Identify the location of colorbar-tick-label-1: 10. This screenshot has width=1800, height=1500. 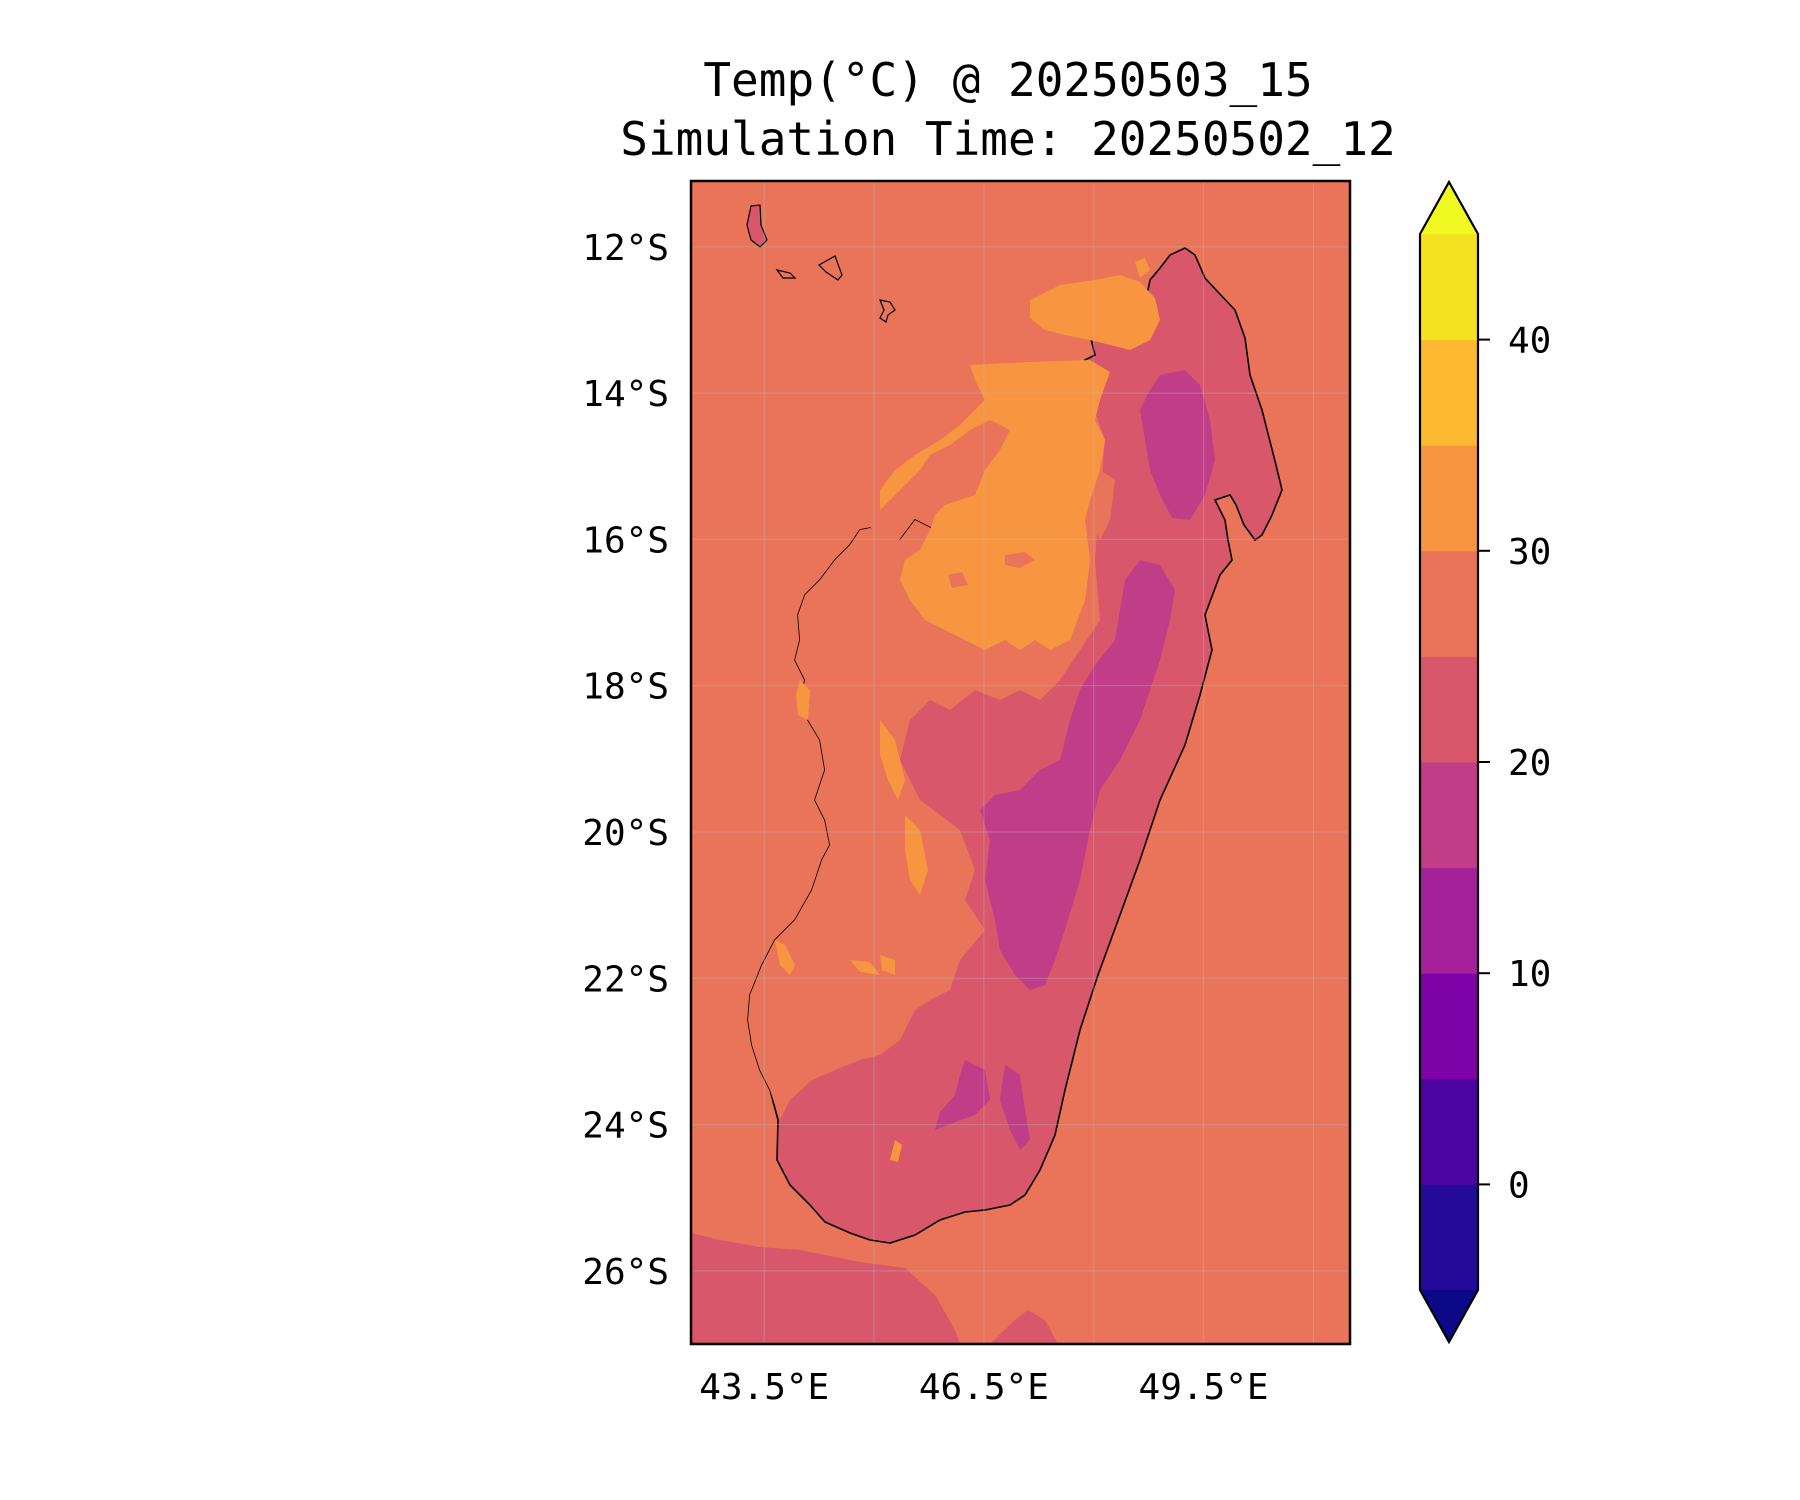
(1529, 974).